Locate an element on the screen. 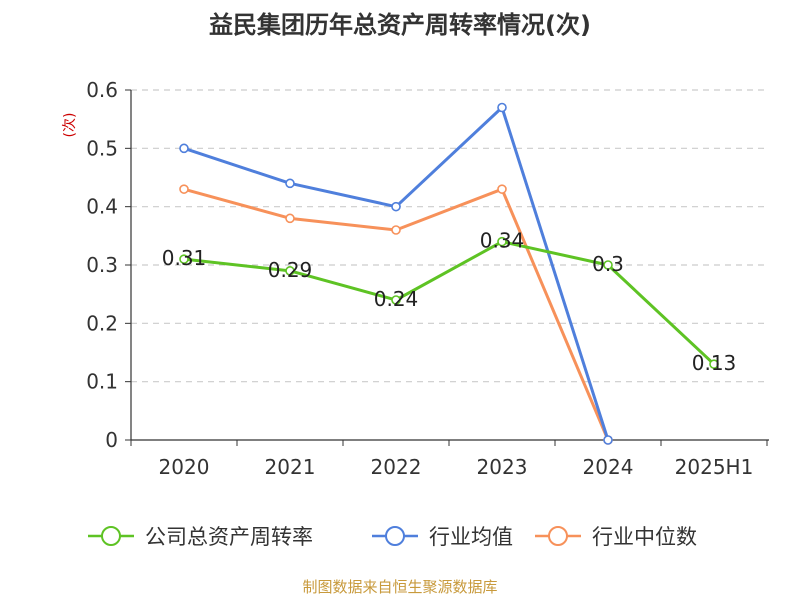 This screenshot has height=600, width=800. chart-title: 益民集团历年总资产周转率情况(次) is located at coordinates (400, 25).